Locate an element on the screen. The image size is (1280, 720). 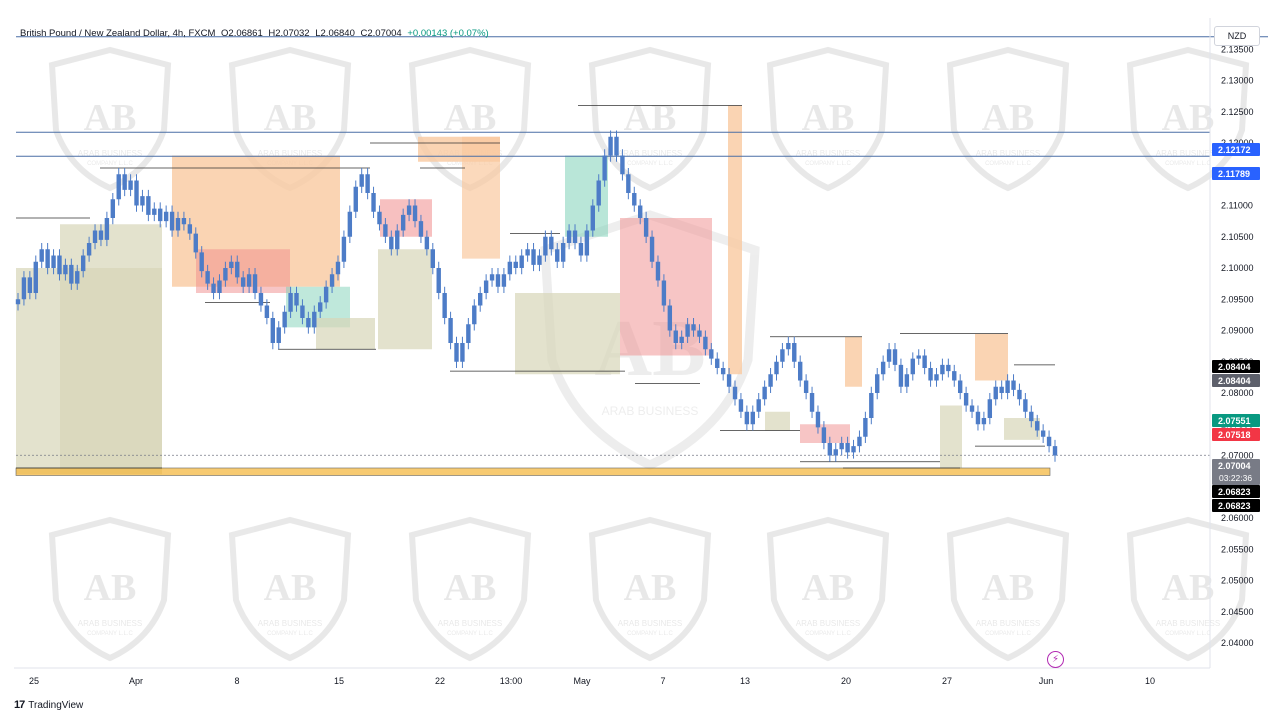
tradingview-logo-icon: 17 is located at coordinates (19, 705).